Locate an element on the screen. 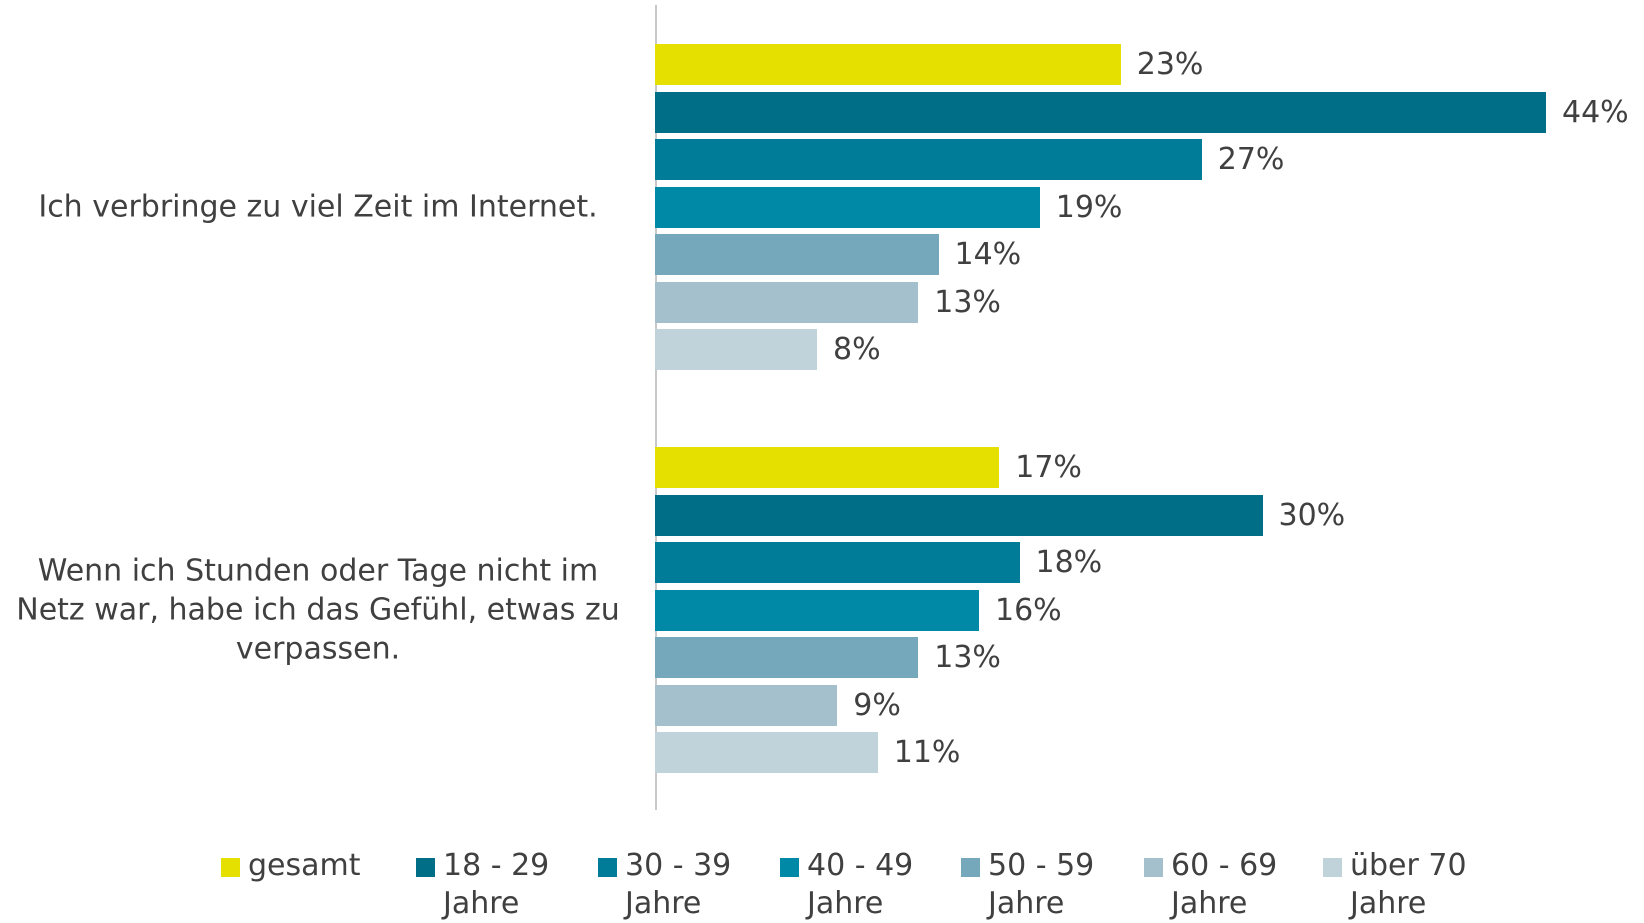 This screenshot has height=923, width=1644. legend-label: über 70 Jahre is located at coordinates (1408, 884).